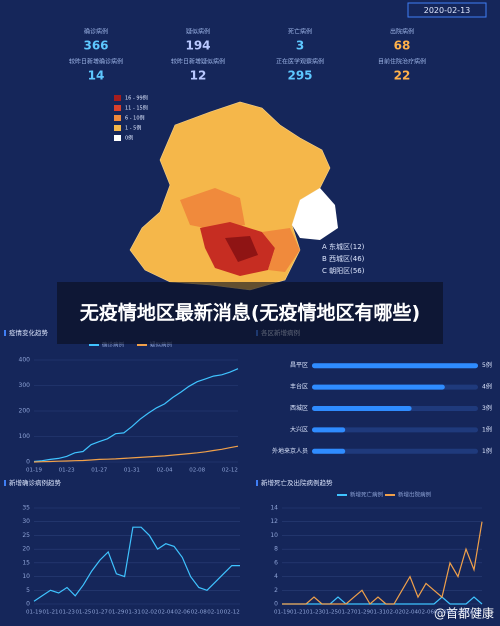  What do you see at coordinates (129, 138) in the screenshot?
I see `legend-label: 0例` at bounding box center [129, 138].